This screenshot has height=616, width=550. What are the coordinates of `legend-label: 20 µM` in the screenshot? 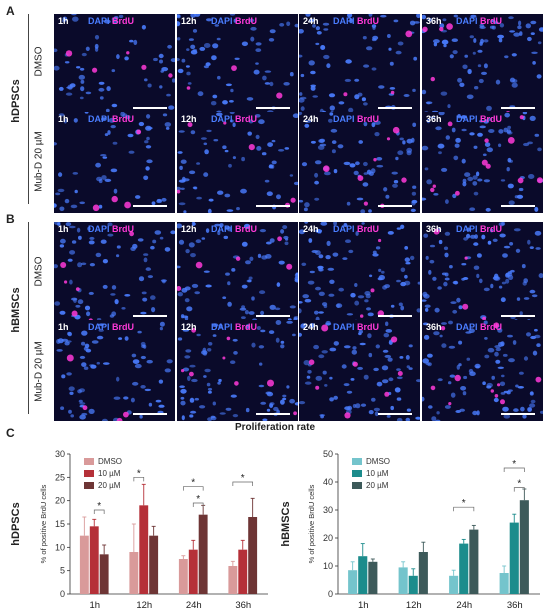 It's located at (377, 485).